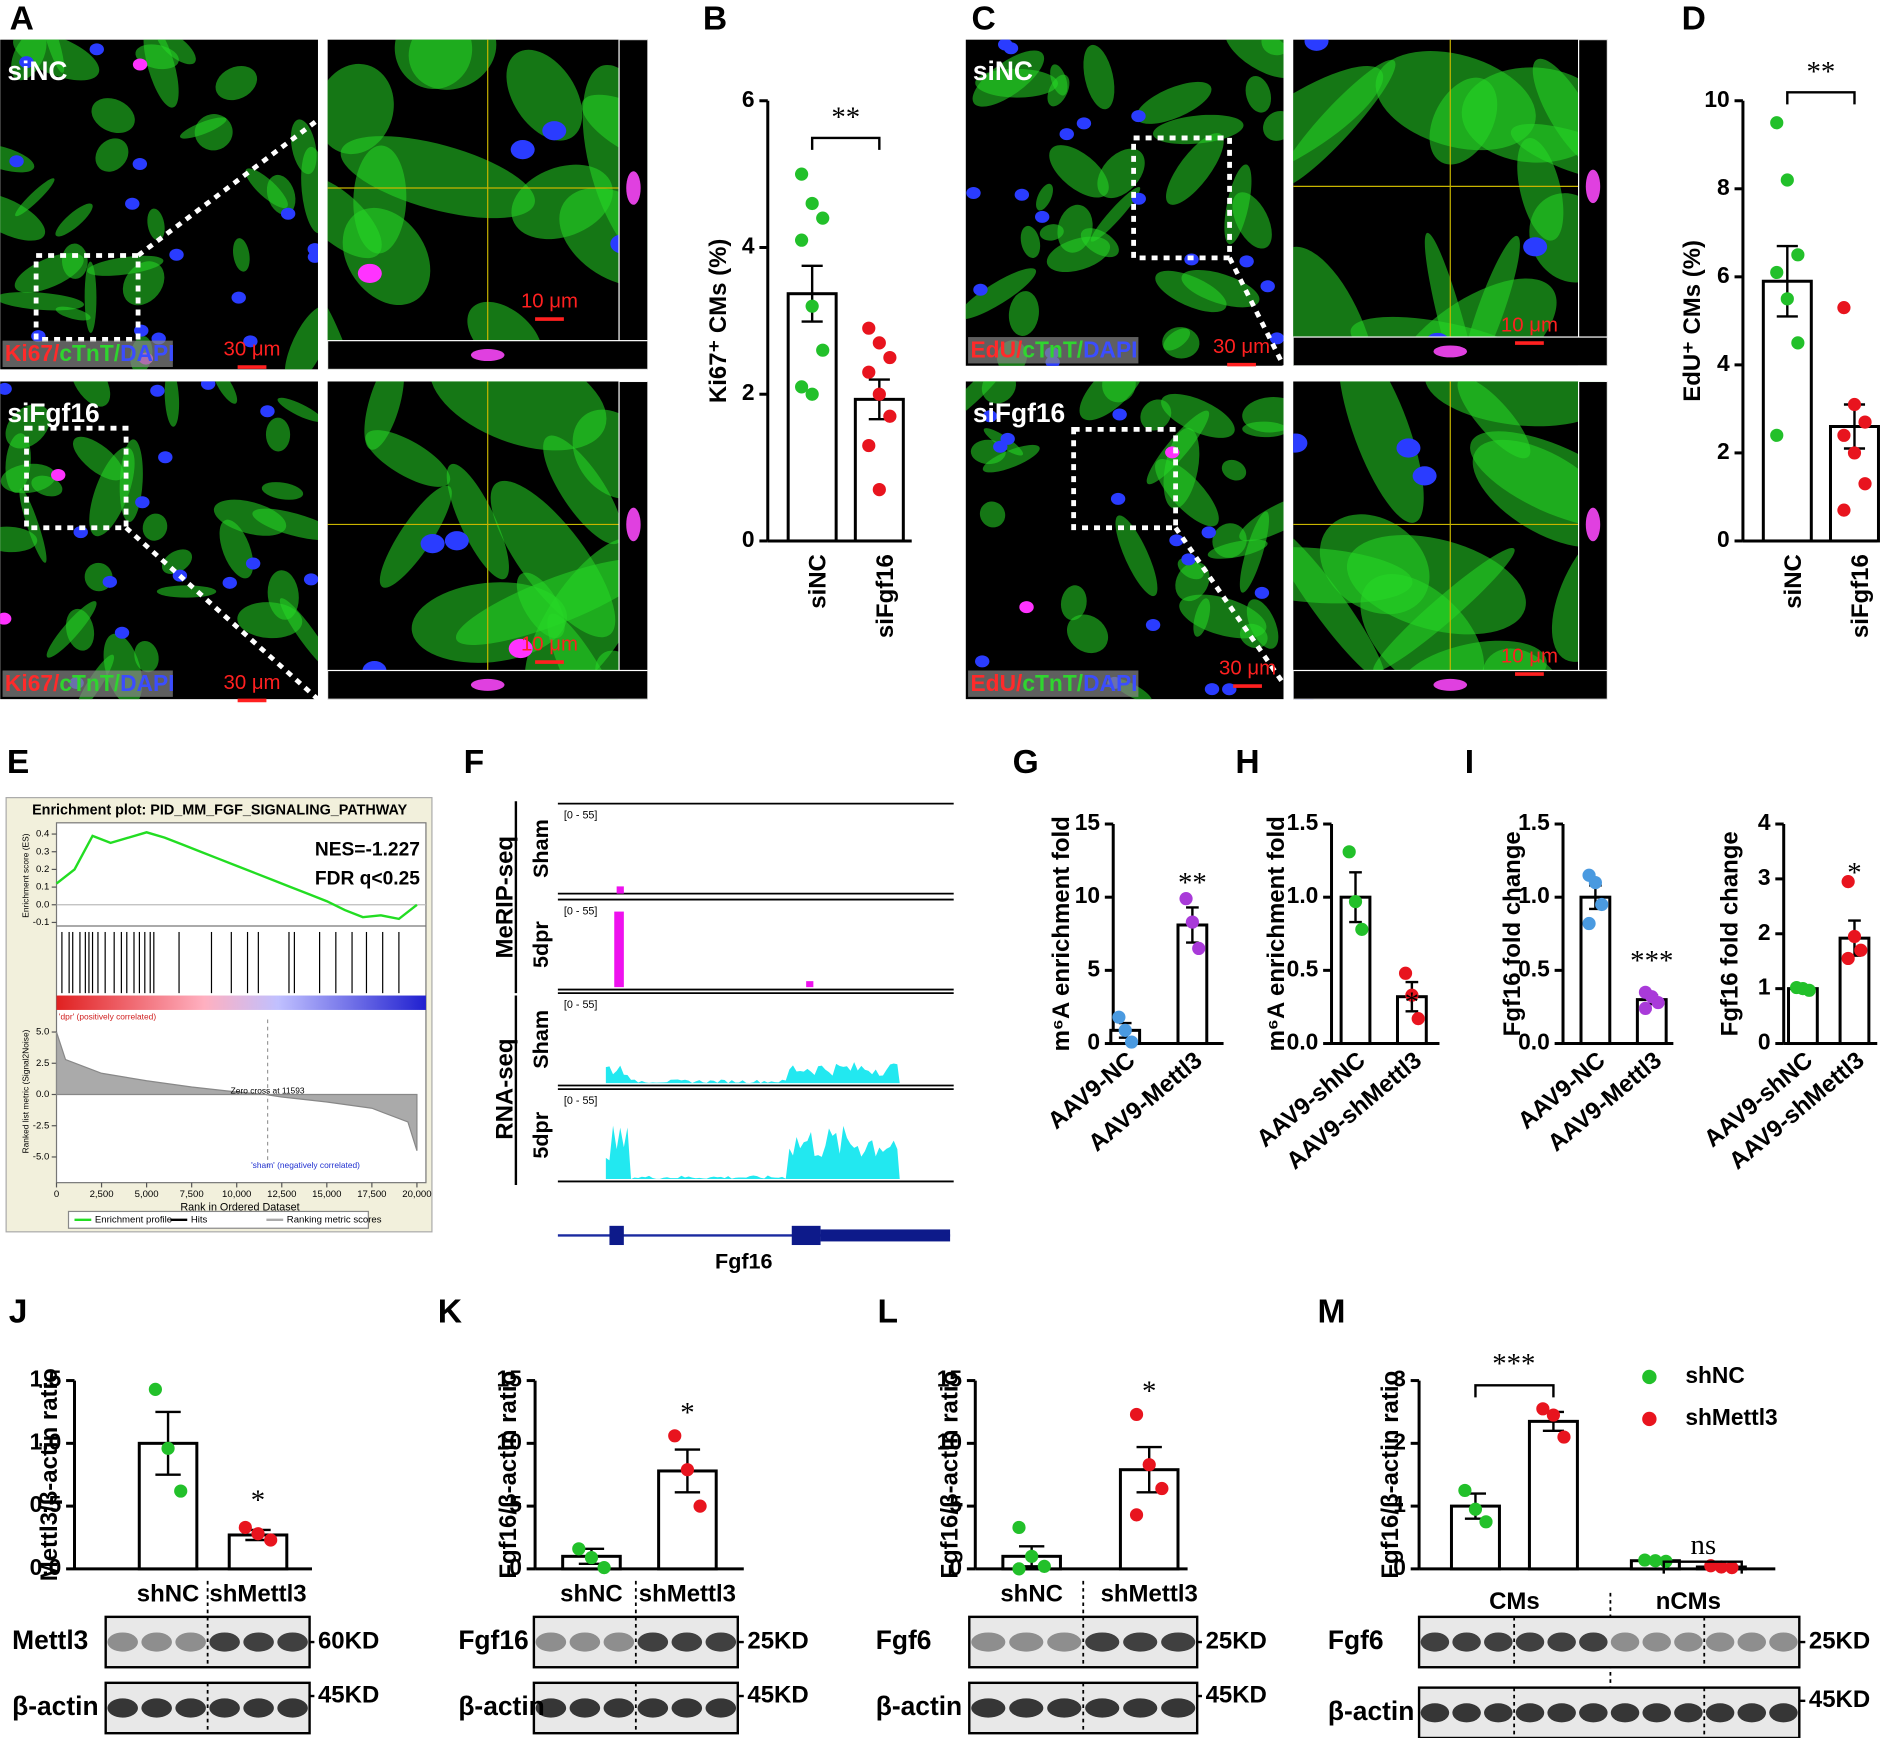 The width and height of the screenshot is (1881, 1738). What do you see at coordinates (46, 1567) in the screenshot?
I see `y-tick-label: 0.0` at bounding box center [46, 1567].